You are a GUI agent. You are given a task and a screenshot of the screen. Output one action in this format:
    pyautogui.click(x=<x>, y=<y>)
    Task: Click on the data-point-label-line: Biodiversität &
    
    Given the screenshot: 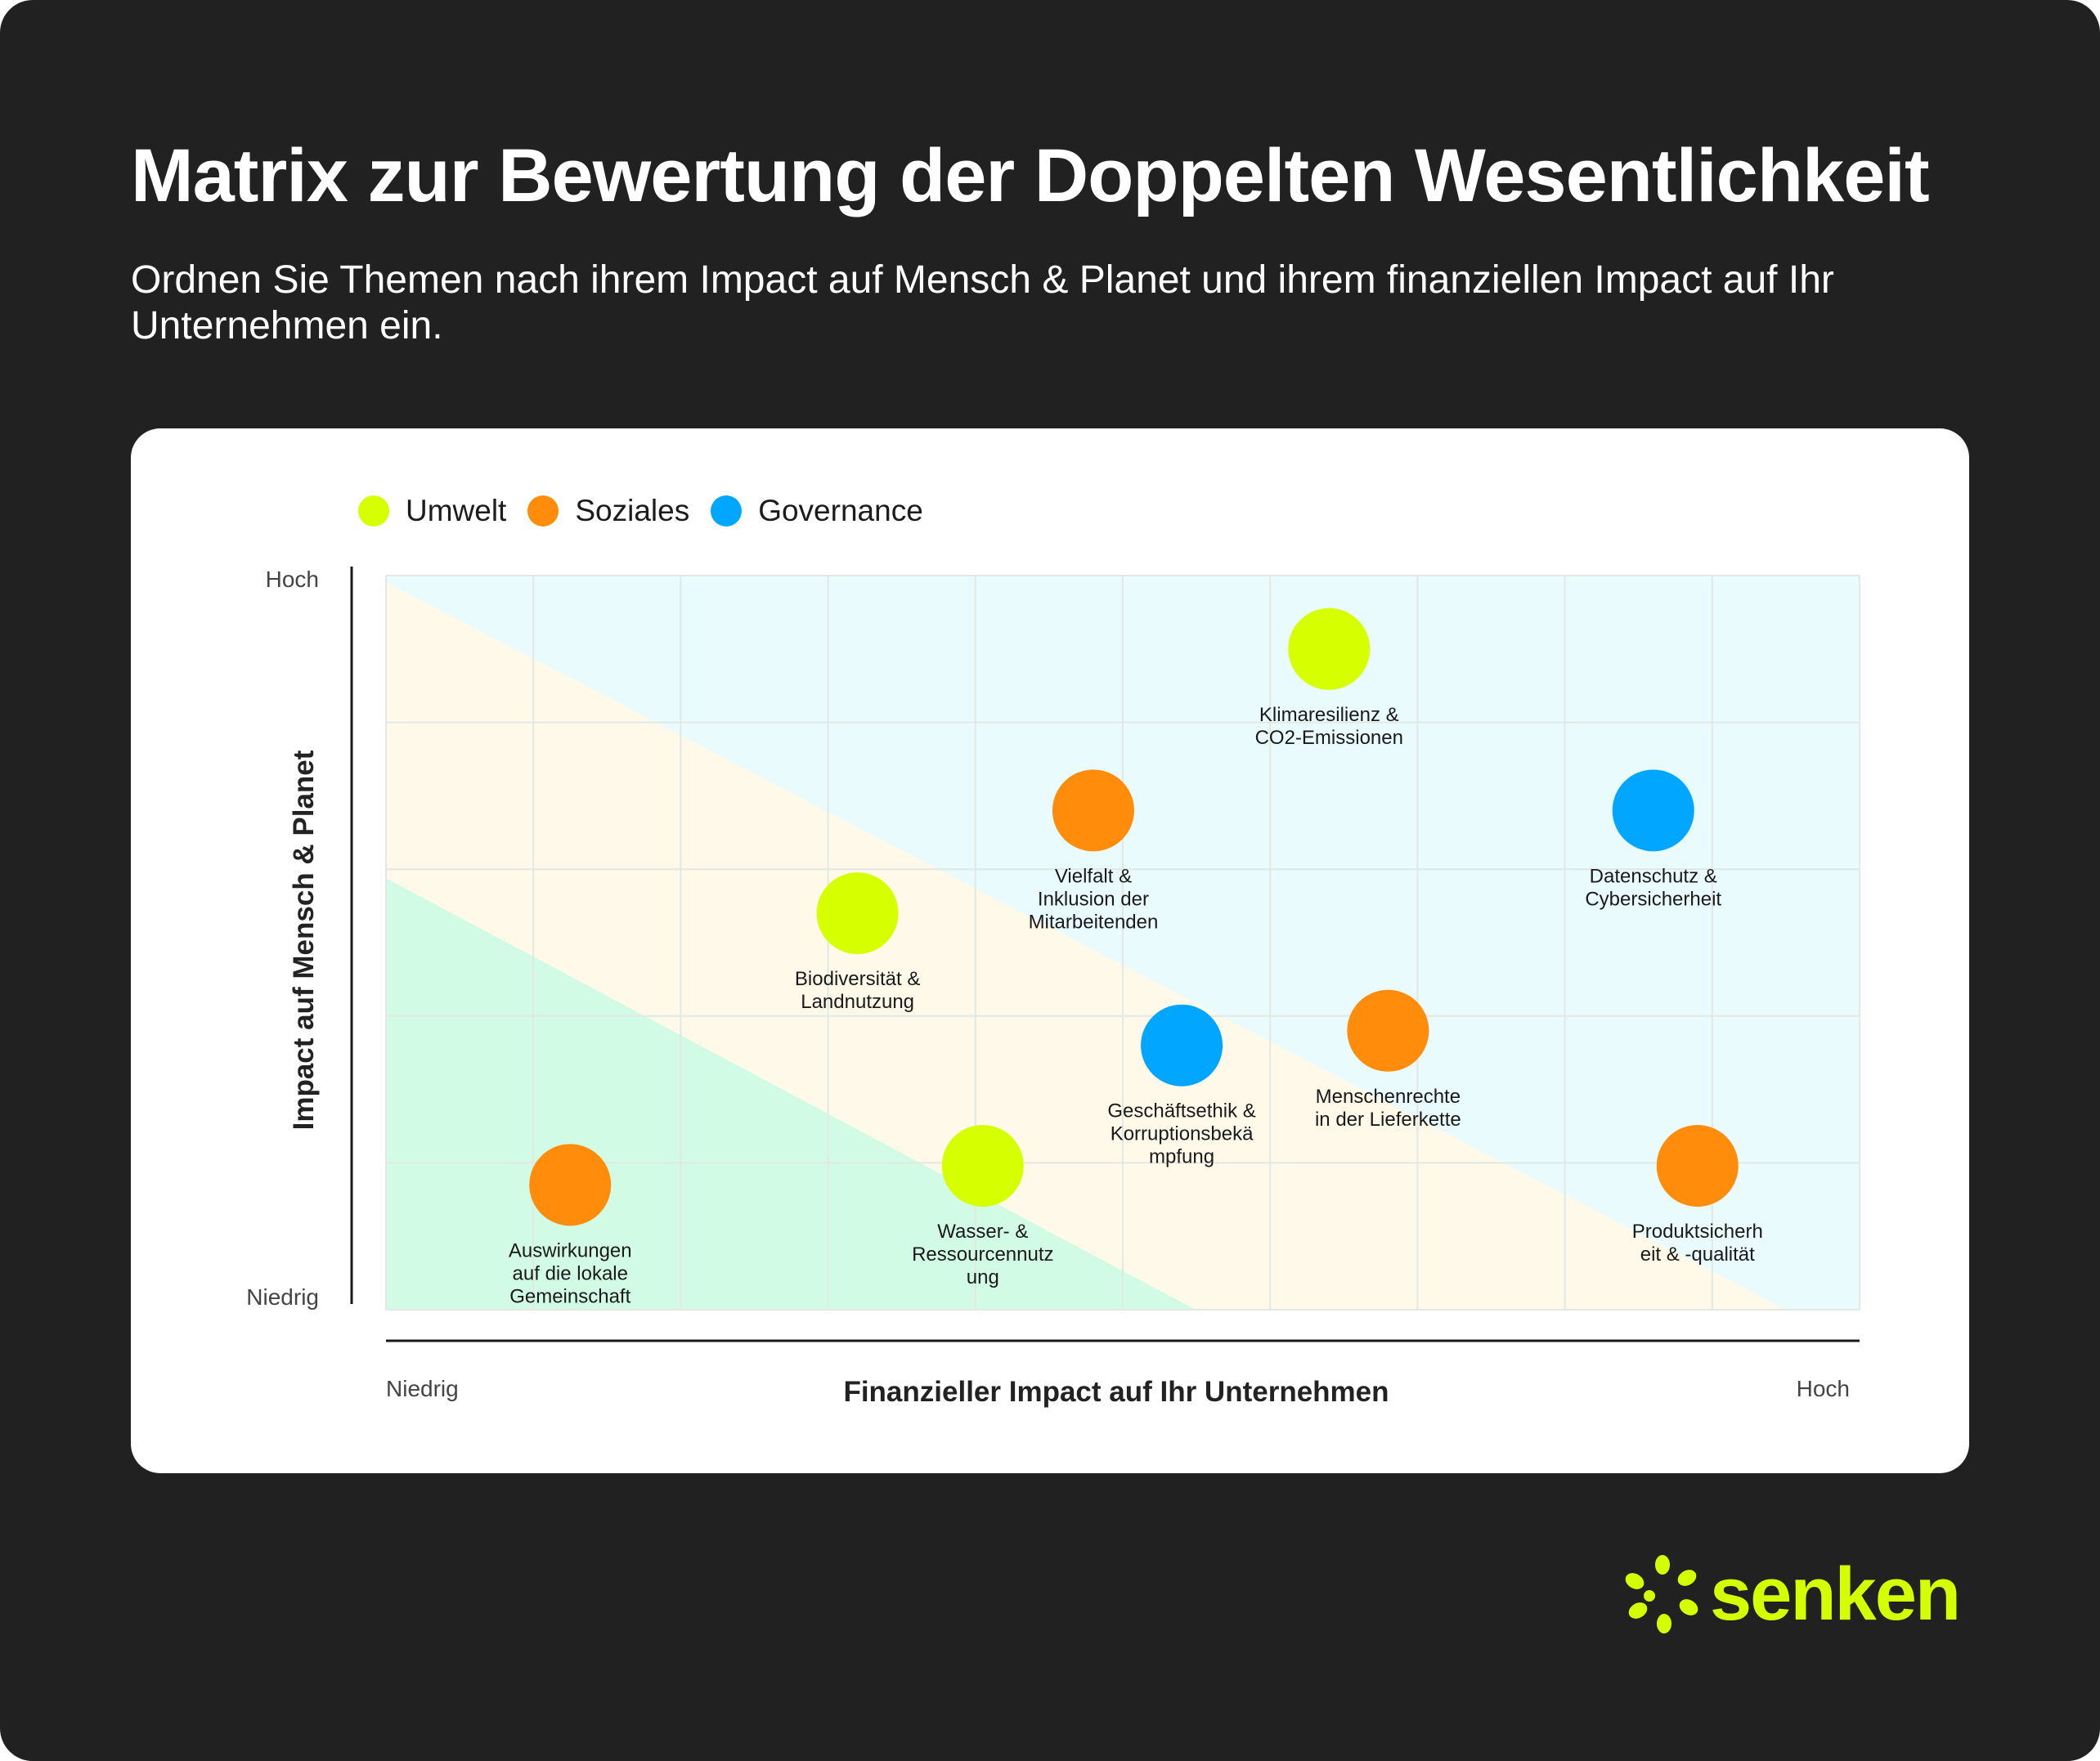 What is the action you would take?
    pyautogui.click(x=857, y=979)
    